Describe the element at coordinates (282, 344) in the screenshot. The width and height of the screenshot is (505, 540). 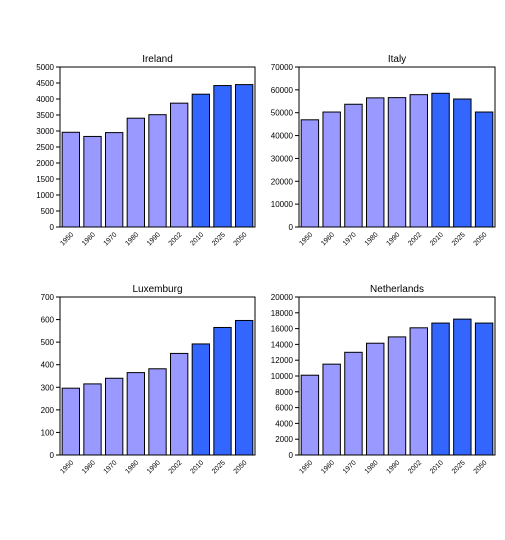
I see `y-tick-label: 14000` at that location.